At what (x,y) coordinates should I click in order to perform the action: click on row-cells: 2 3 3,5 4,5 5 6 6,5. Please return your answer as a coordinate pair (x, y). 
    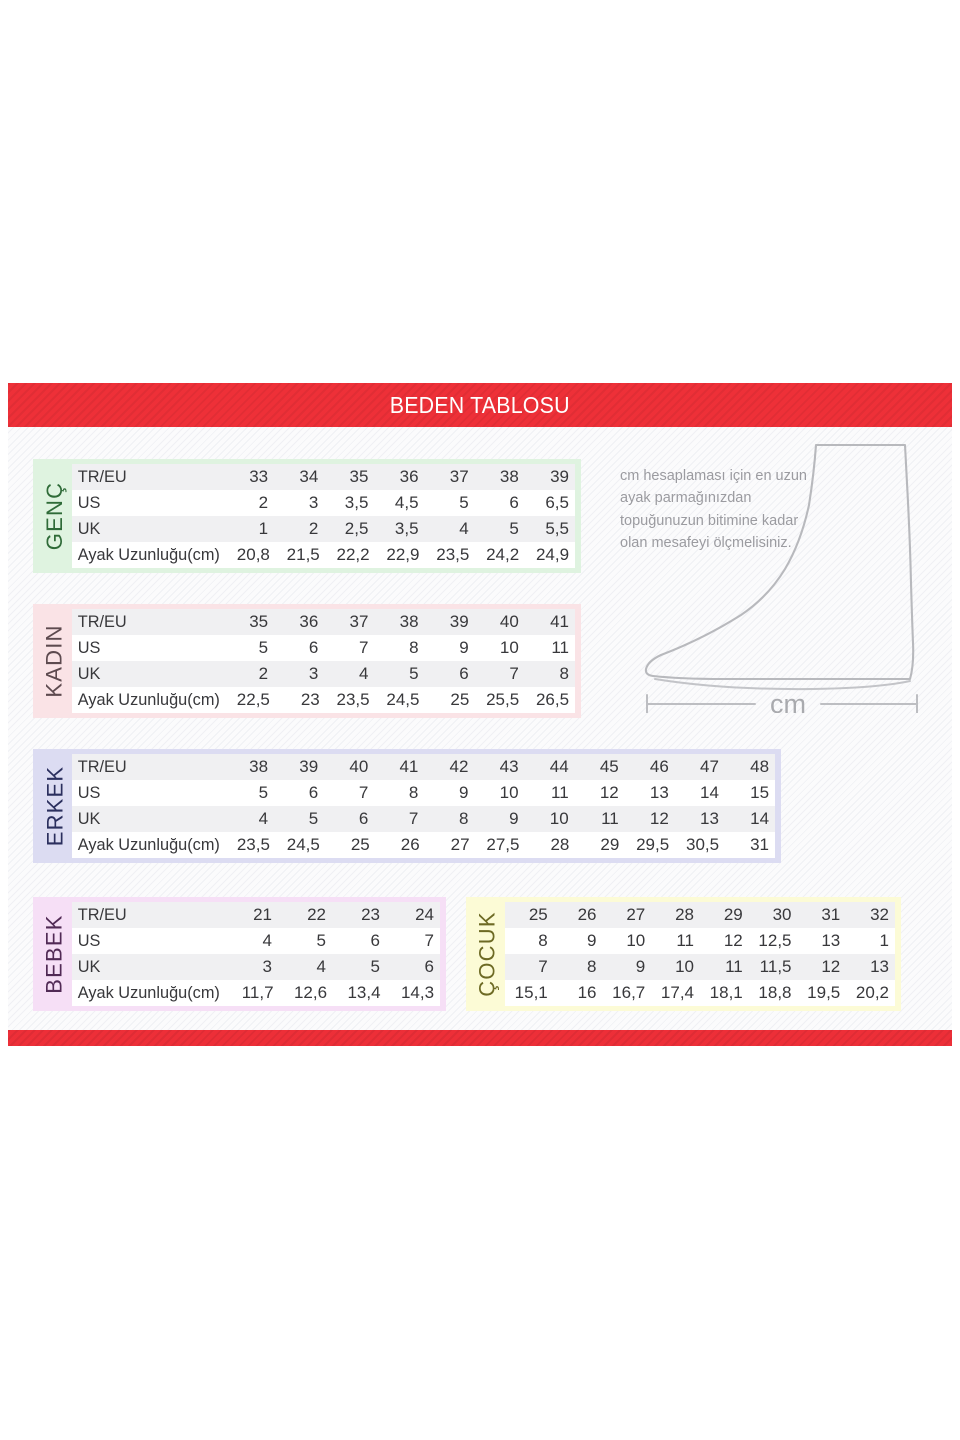
    Looking at the image, I should click on (399, 503).